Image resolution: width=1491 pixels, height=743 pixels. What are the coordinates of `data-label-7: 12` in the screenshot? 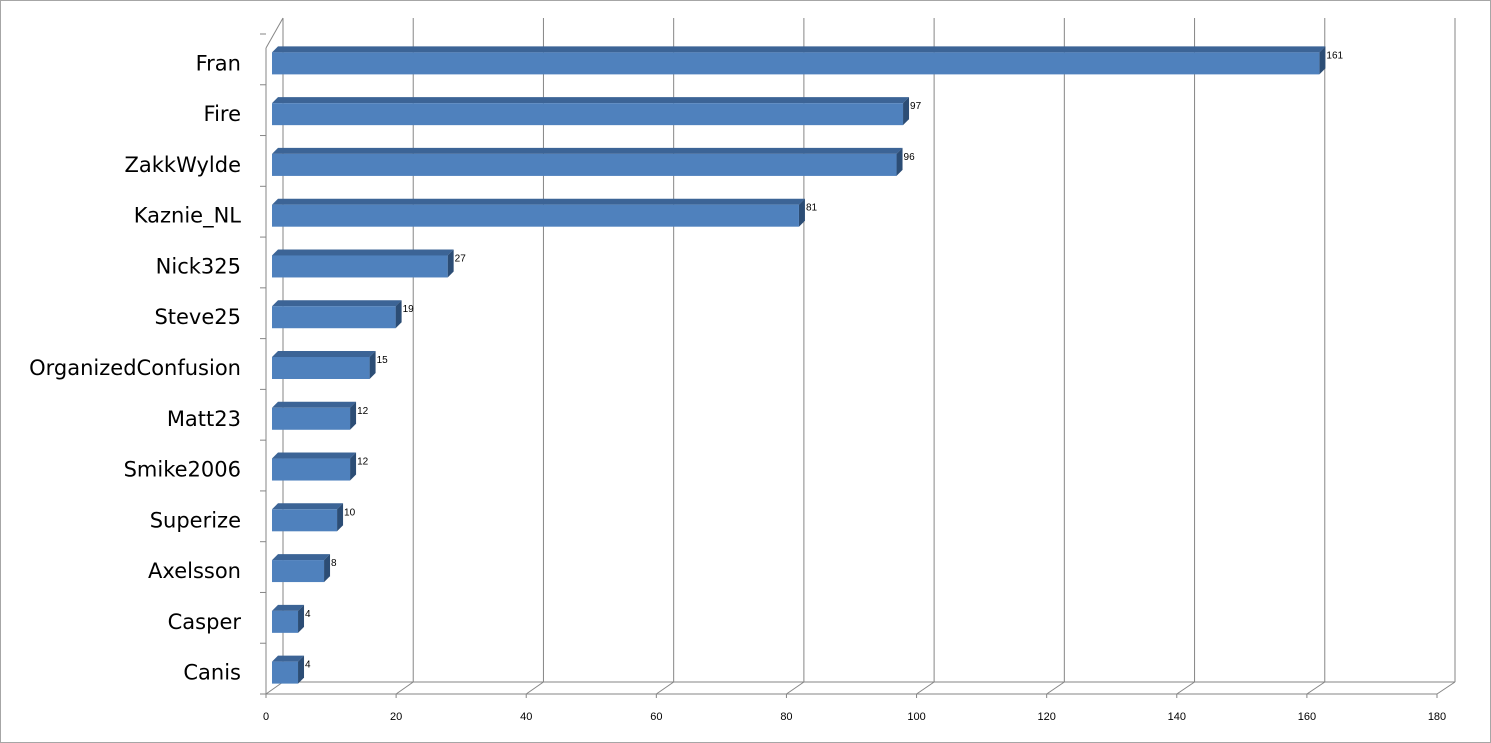 It's located at (363, 411).